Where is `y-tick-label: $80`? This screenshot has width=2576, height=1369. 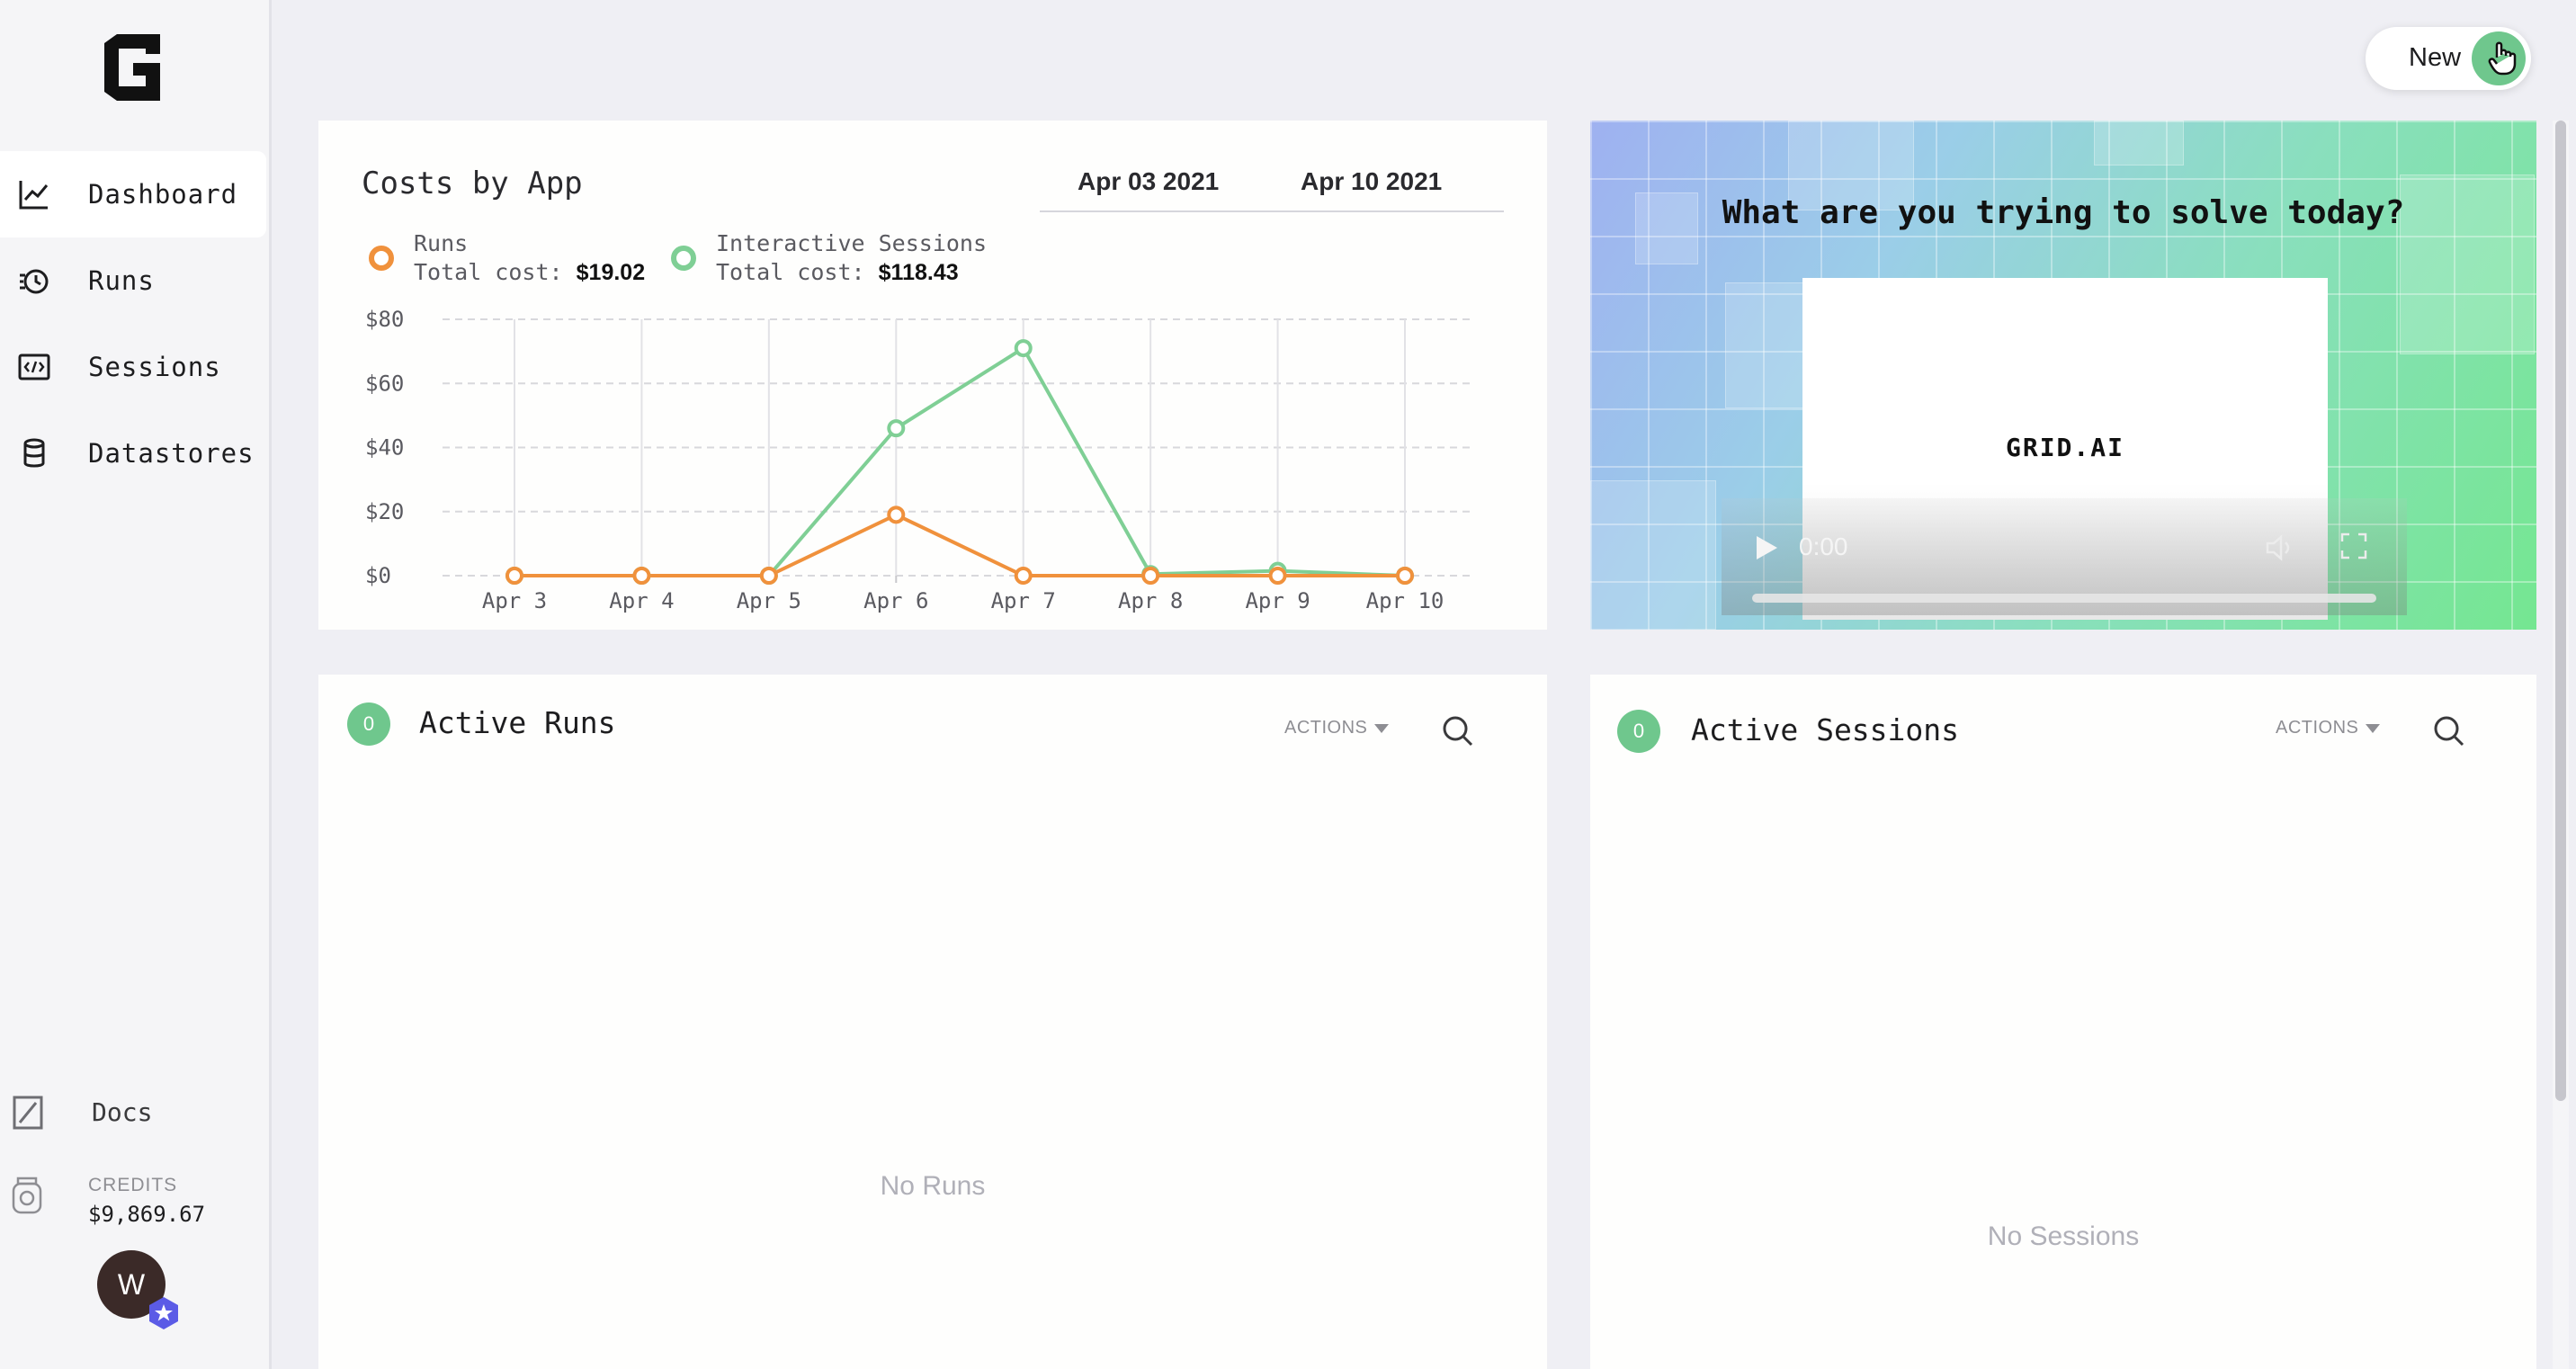 y-tick-label: $80 is located at coordinates (384, 320).